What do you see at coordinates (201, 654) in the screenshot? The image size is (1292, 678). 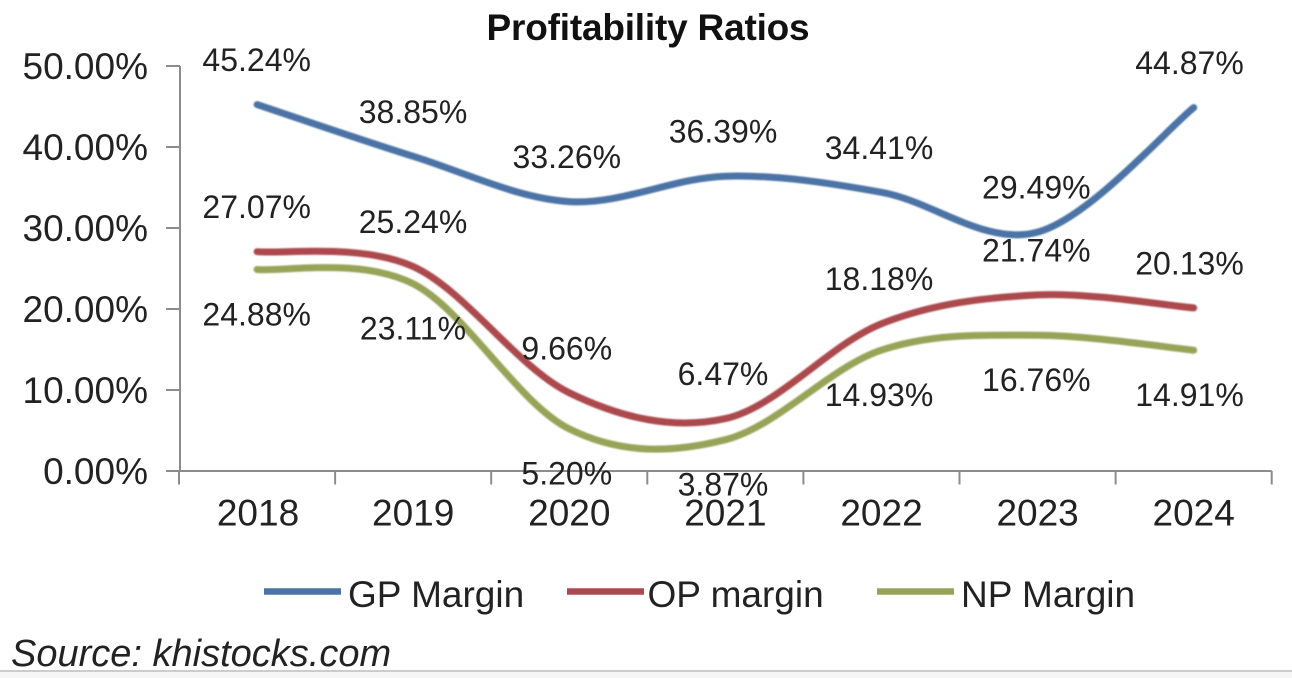 I see `svg-text: Source: khistocks.com` at bounding box center [201, 654].